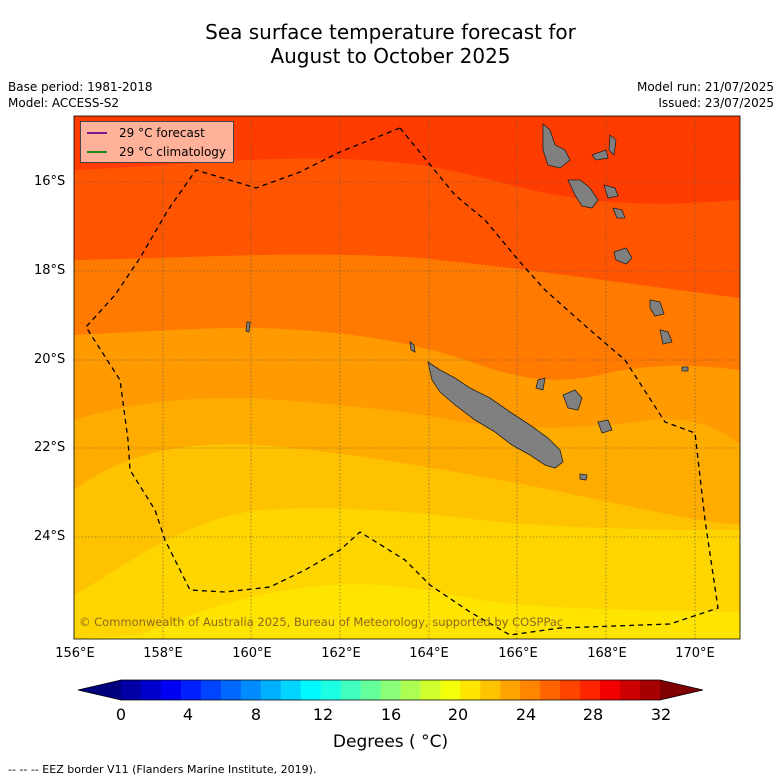 The width and height of the screenshot is (781, 781). What do you see at coordinates (681, 690) in the screenshot?
I see `colorbar-extend-high` at bounding box center [681, 690].